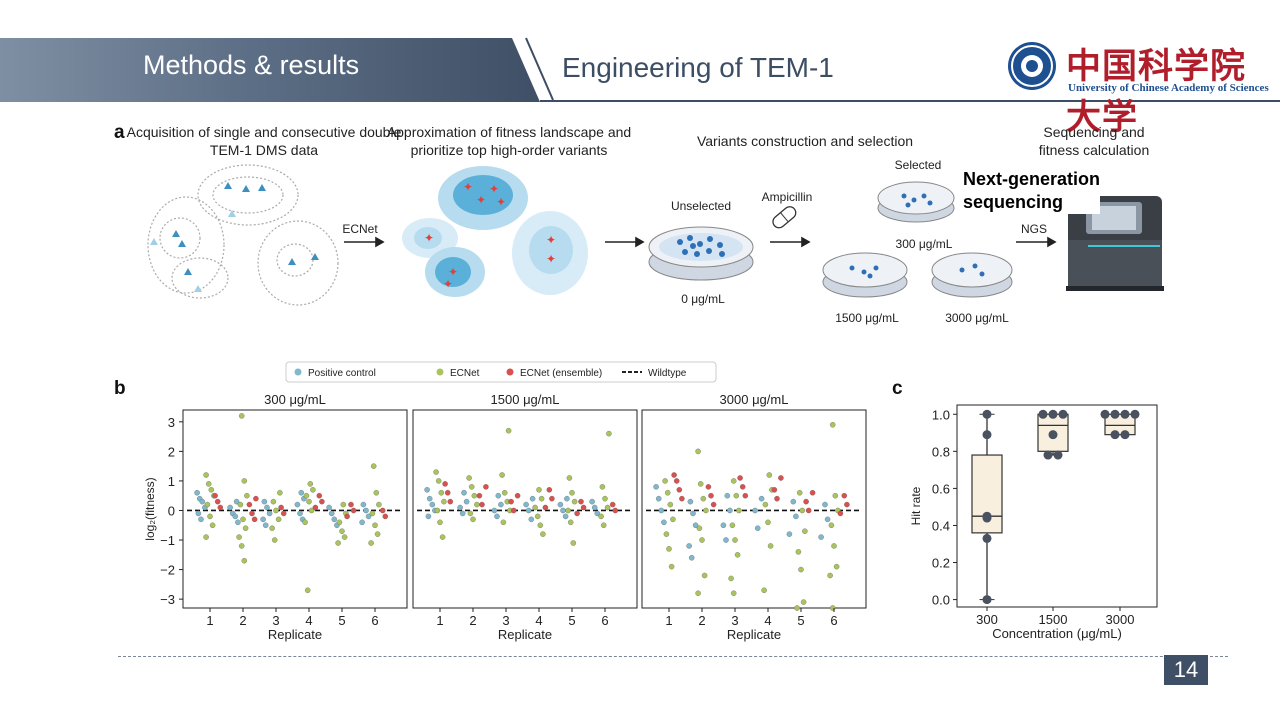 The width and height of the screenshot is (1280, 720). I want to click on y-tick-label: 3, so click(171, 422).